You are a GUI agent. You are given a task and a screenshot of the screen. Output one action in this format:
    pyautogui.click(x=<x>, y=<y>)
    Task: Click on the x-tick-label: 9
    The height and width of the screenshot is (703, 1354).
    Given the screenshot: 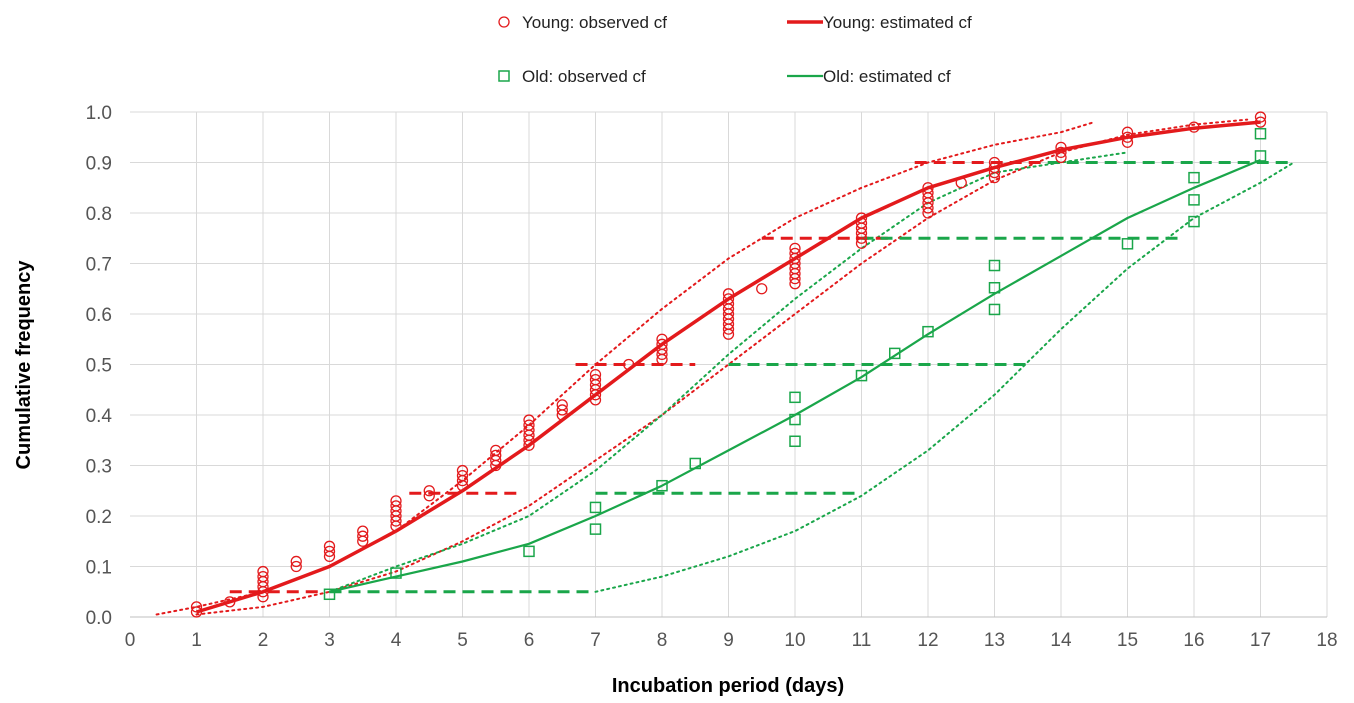 What is the action you would take?
    pyautogui.click(x=728, y=640)
    